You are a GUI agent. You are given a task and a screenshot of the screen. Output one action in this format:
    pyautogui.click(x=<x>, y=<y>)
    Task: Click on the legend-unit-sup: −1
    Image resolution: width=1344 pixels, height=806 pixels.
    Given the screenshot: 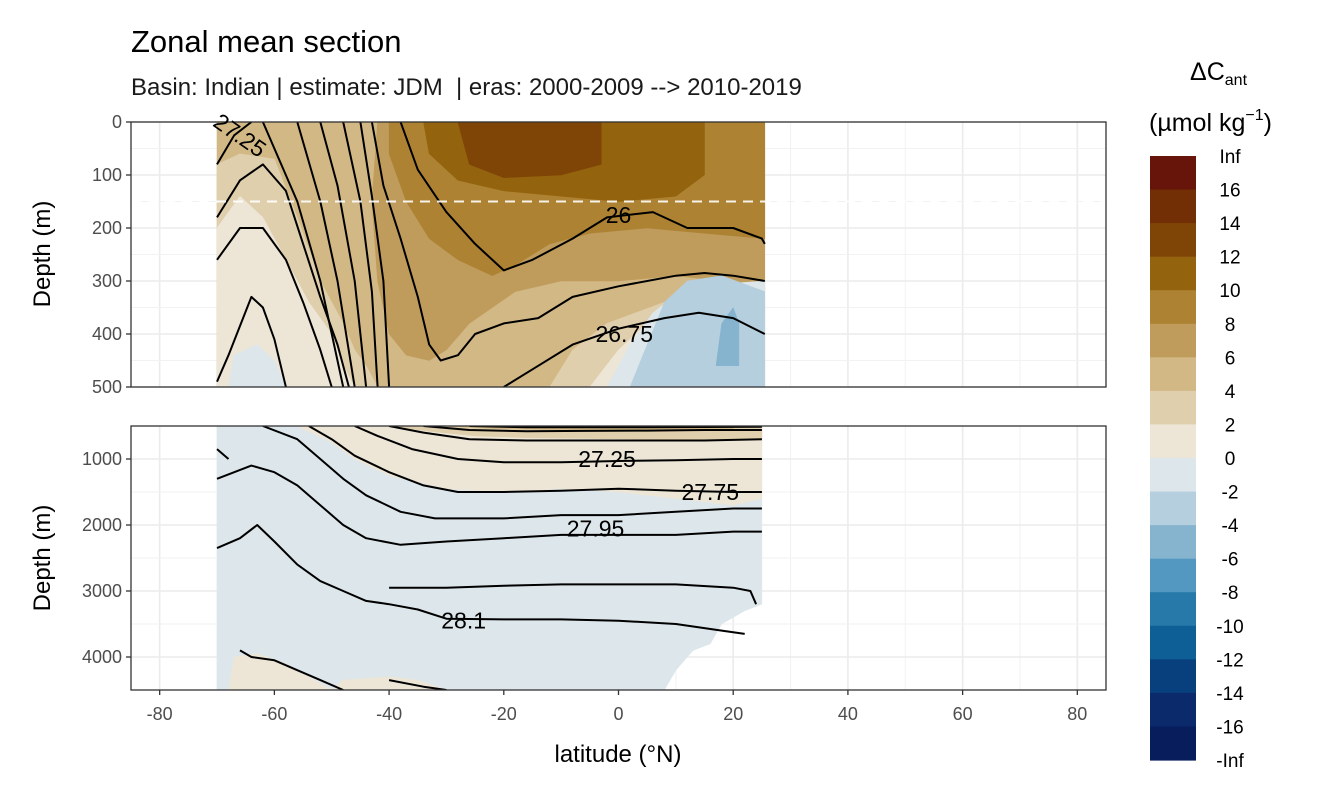 What is the action you would take?
    pyautogui.click(x=1254, y=115)
    